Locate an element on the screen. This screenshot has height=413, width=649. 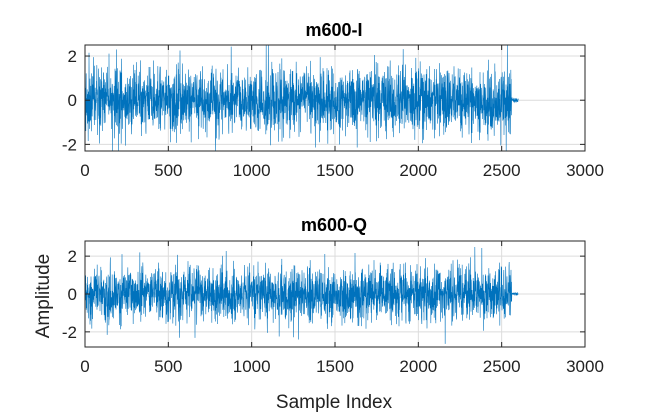
y-axis-label: Amplitude is located at coordinates (43, 296).